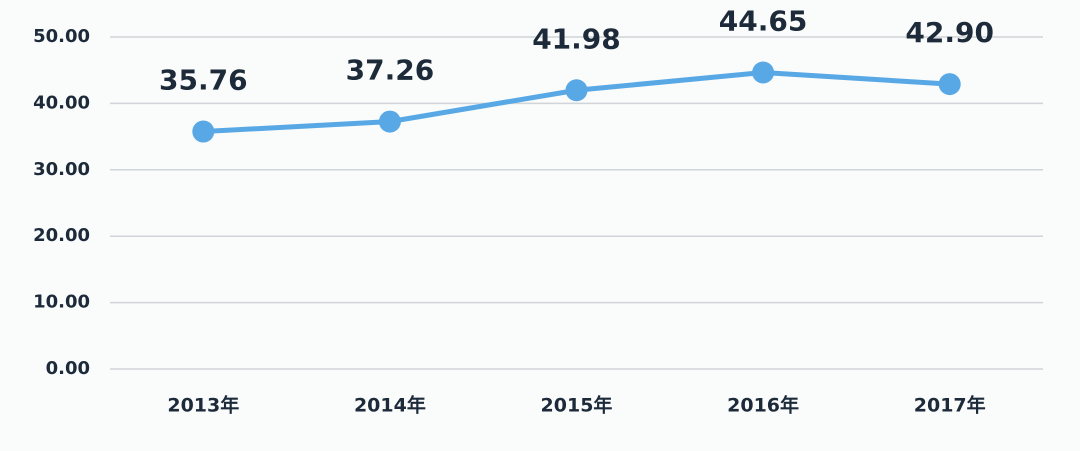 This screenshot has height=451, width=1080. What do you see at coordinates (61, 235) in the screenshot?
I see `y-tick-label: 20.00` at bounding box center [61, 235].